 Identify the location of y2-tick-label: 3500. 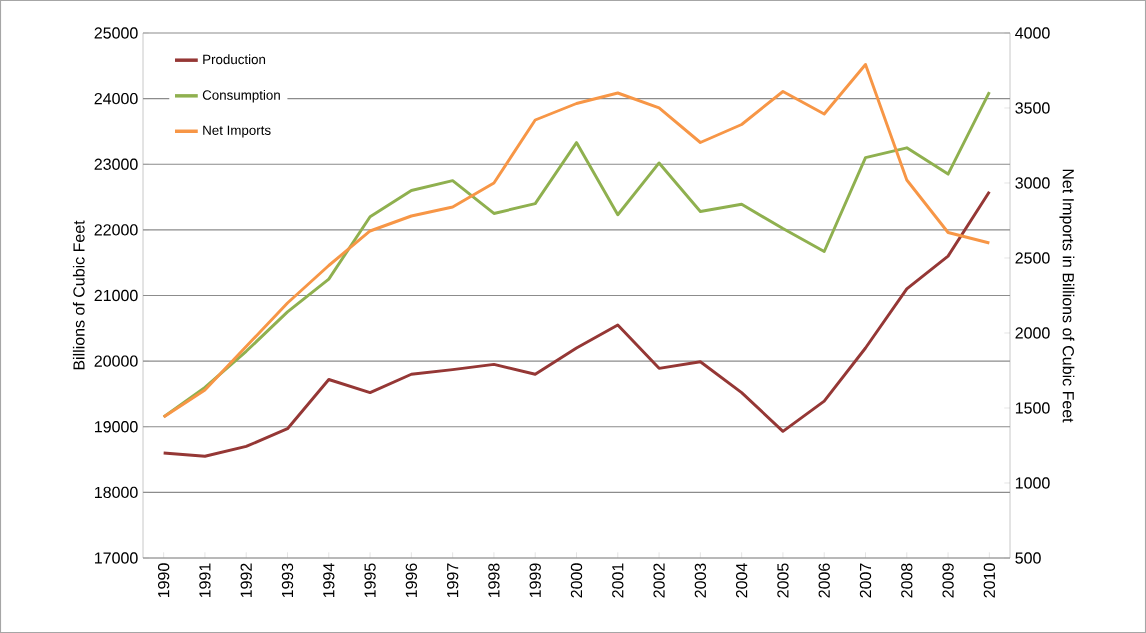
(1032, 108).